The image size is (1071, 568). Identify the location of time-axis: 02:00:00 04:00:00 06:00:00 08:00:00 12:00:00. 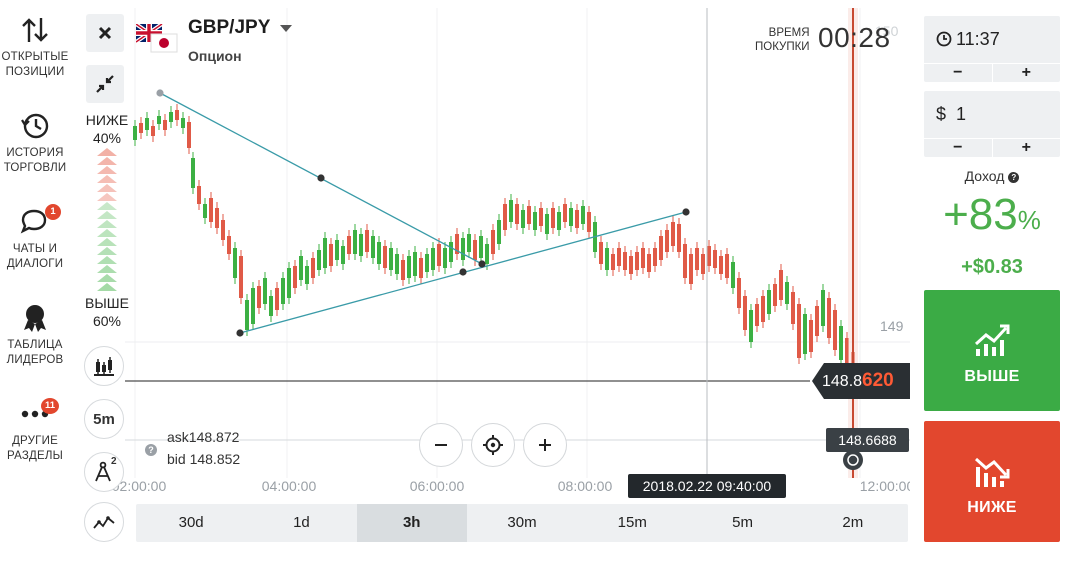
(511, 486).